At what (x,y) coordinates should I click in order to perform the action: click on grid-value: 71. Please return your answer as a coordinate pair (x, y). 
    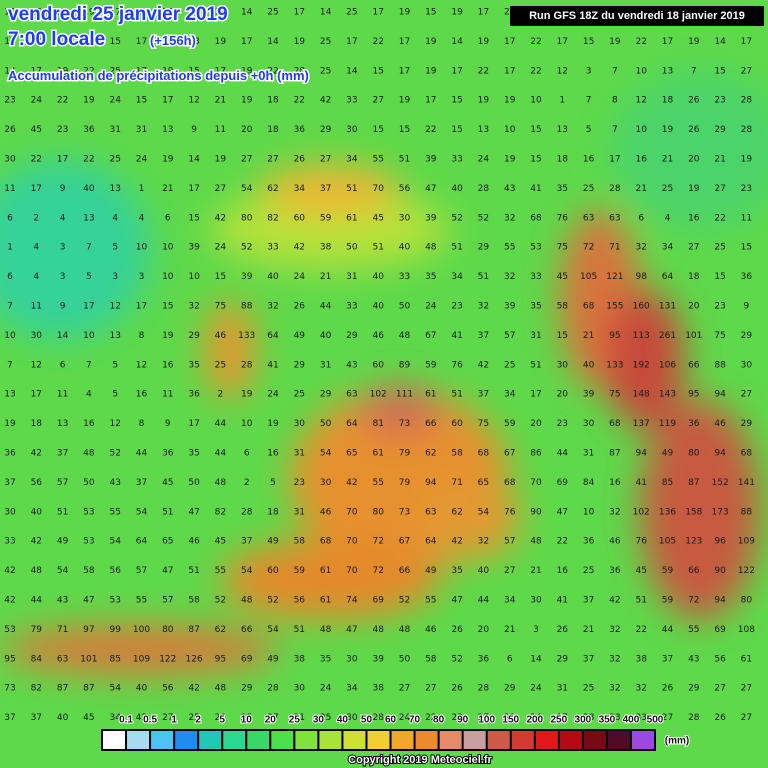
    Looking at the image, I should click on (456, 483).